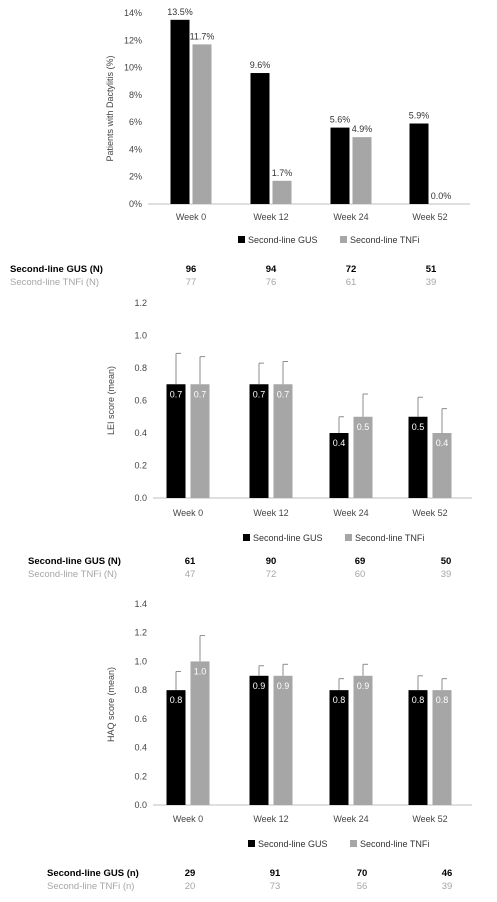  I want to click on n-value: 96, so click(191, 269).